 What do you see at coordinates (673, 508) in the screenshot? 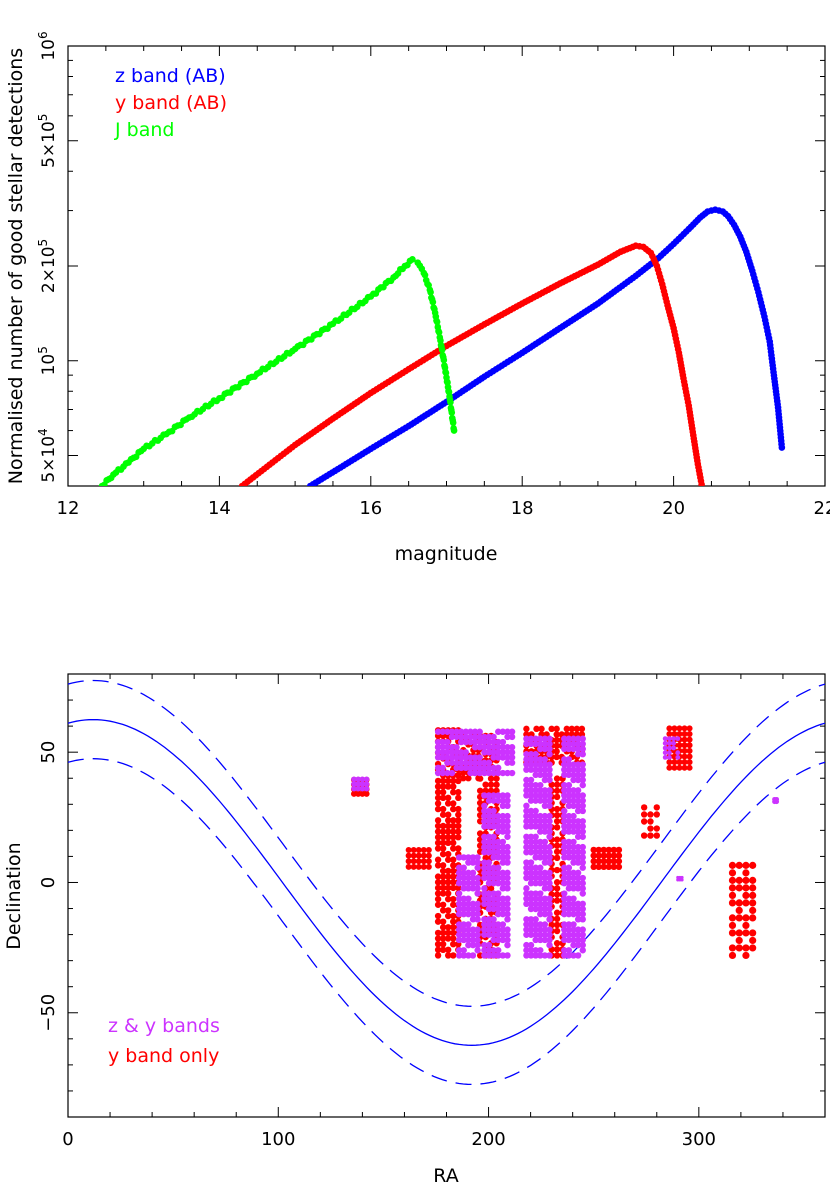
I see `x-tick-label: 20` at bounding box center [673, 508].